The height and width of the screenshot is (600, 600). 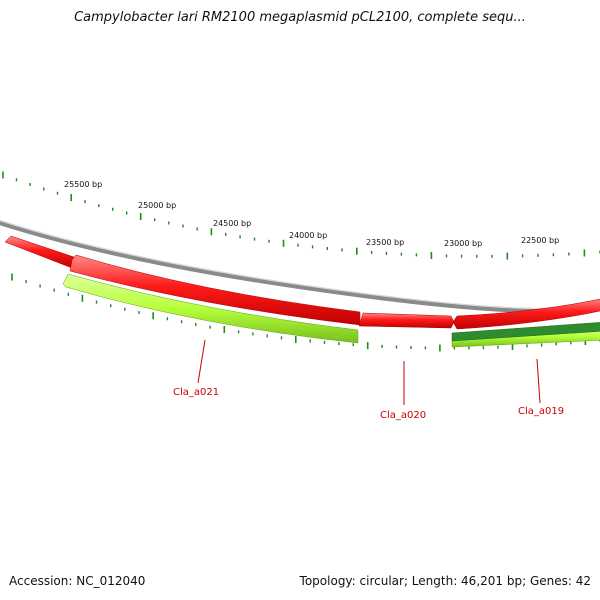 I want to click on gene-arrow-reverse-cla-a021, so click(x=210, y=308).